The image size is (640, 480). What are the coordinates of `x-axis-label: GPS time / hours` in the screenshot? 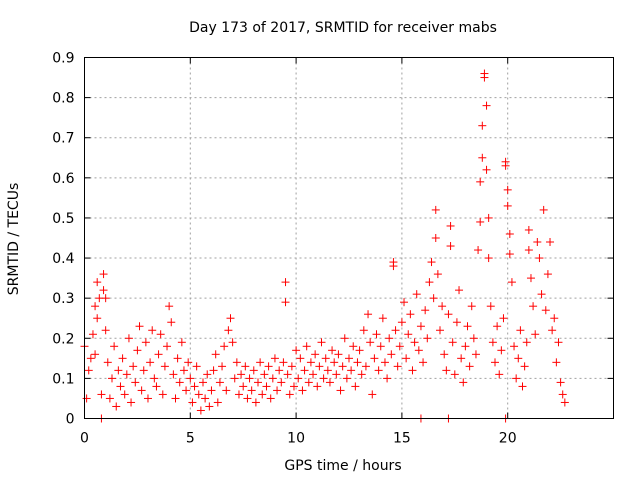 It's located at (342, 466).